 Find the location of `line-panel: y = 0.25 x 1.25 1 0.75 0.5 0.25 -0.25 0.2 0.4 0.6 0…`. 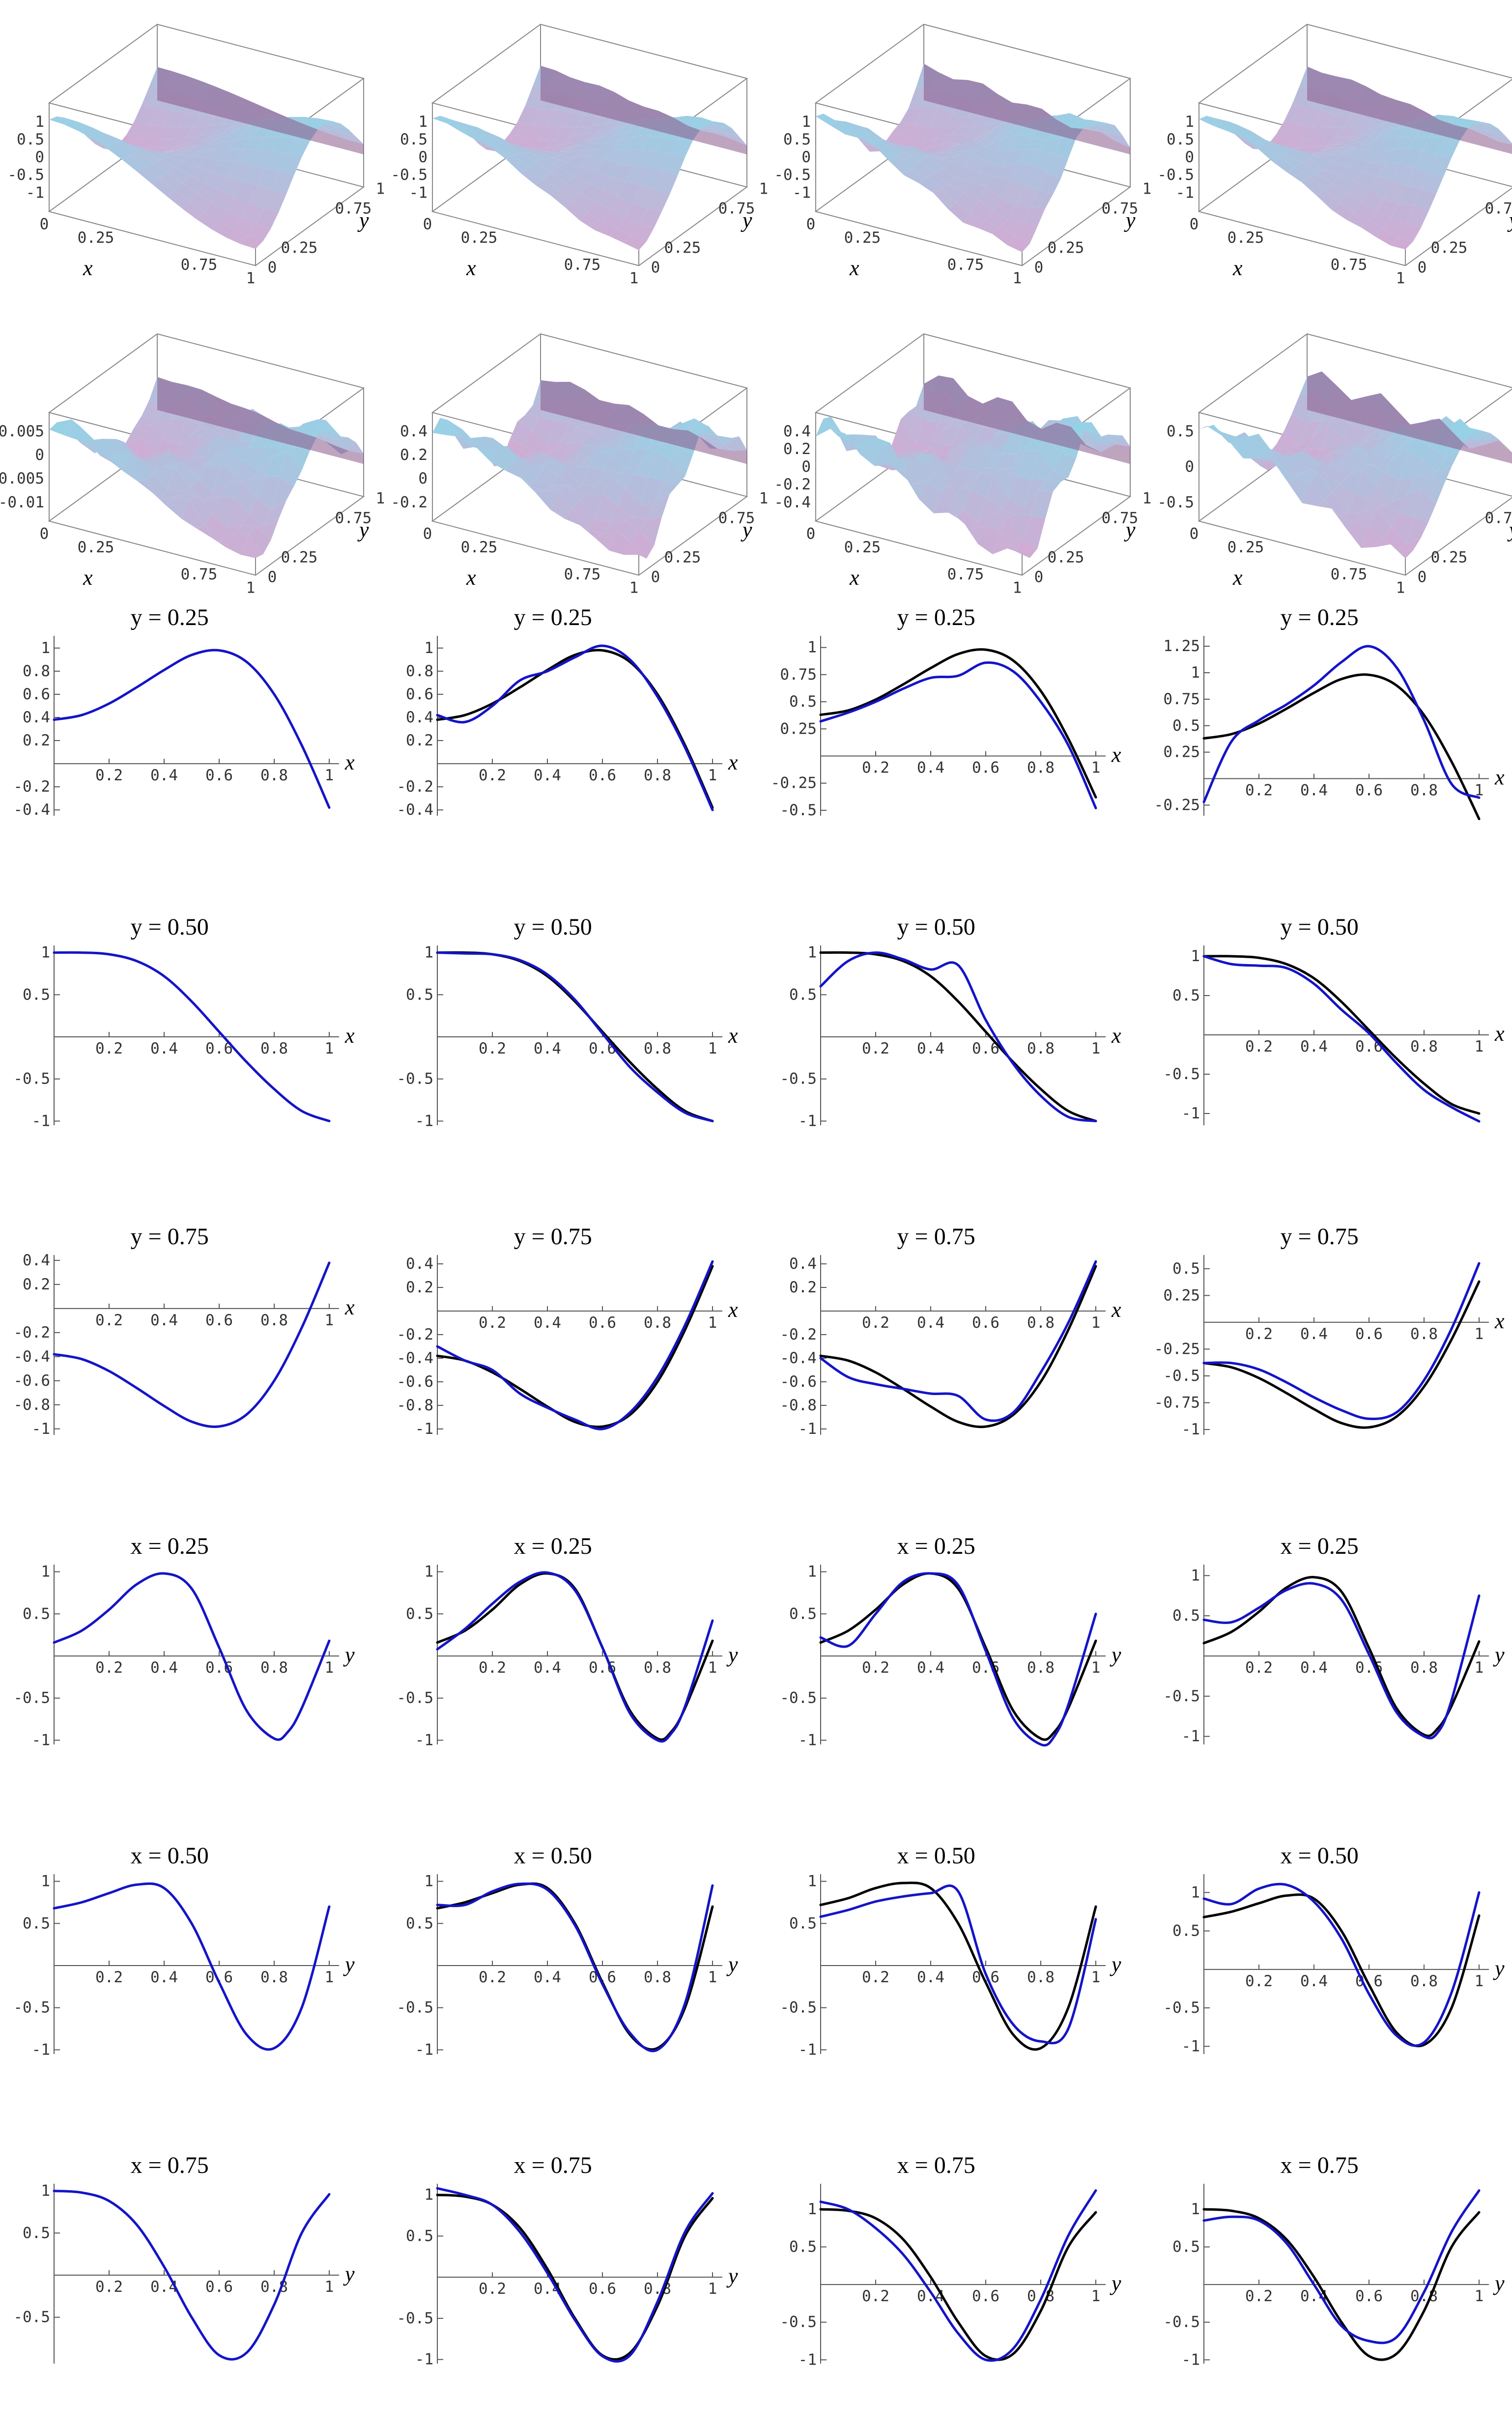

line-panel: y = 0.25 x 1.25 1 0.75 0.5 0.25 -0.25 0.2 0.4 0.6 0… is located at coordinates (1330, 712).